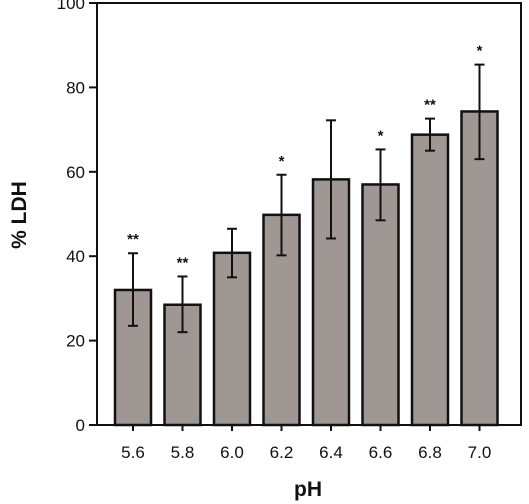  I want to click on x-tick-label-6.6: 6.6, so click(381, 452).